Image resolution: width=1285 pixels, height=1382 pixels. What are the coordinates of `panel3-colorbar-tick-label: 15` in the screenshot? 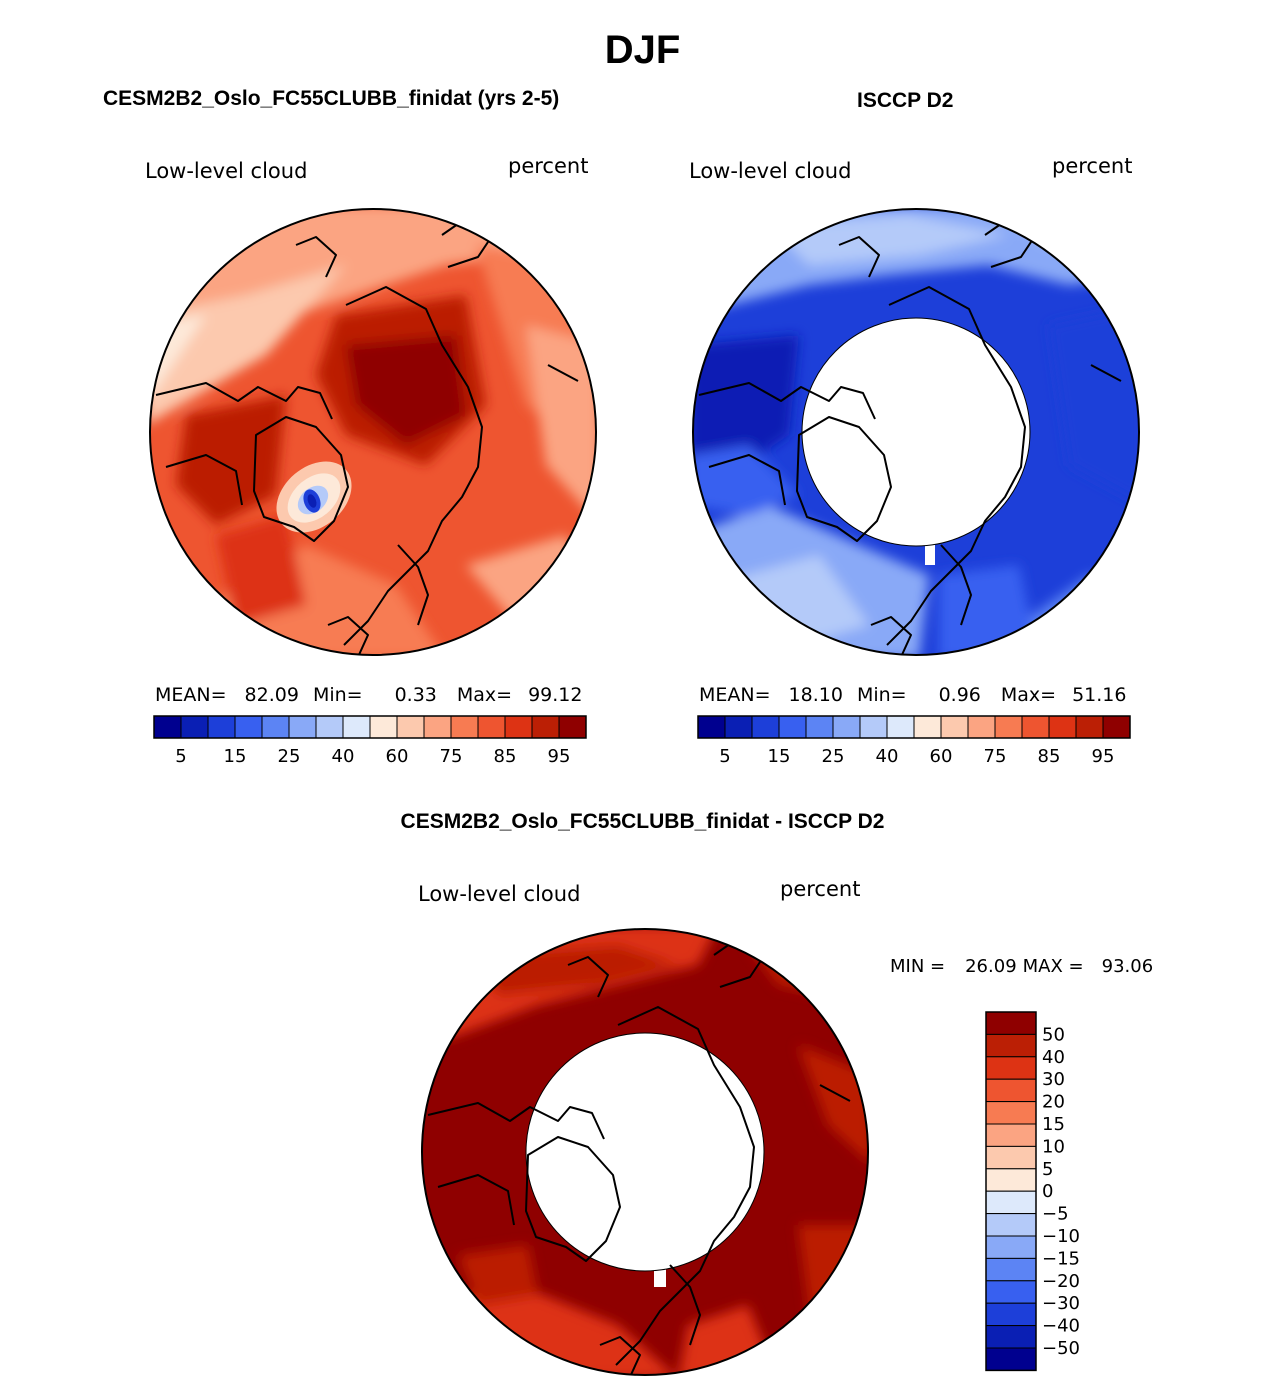 It's located at (1053, 1124).